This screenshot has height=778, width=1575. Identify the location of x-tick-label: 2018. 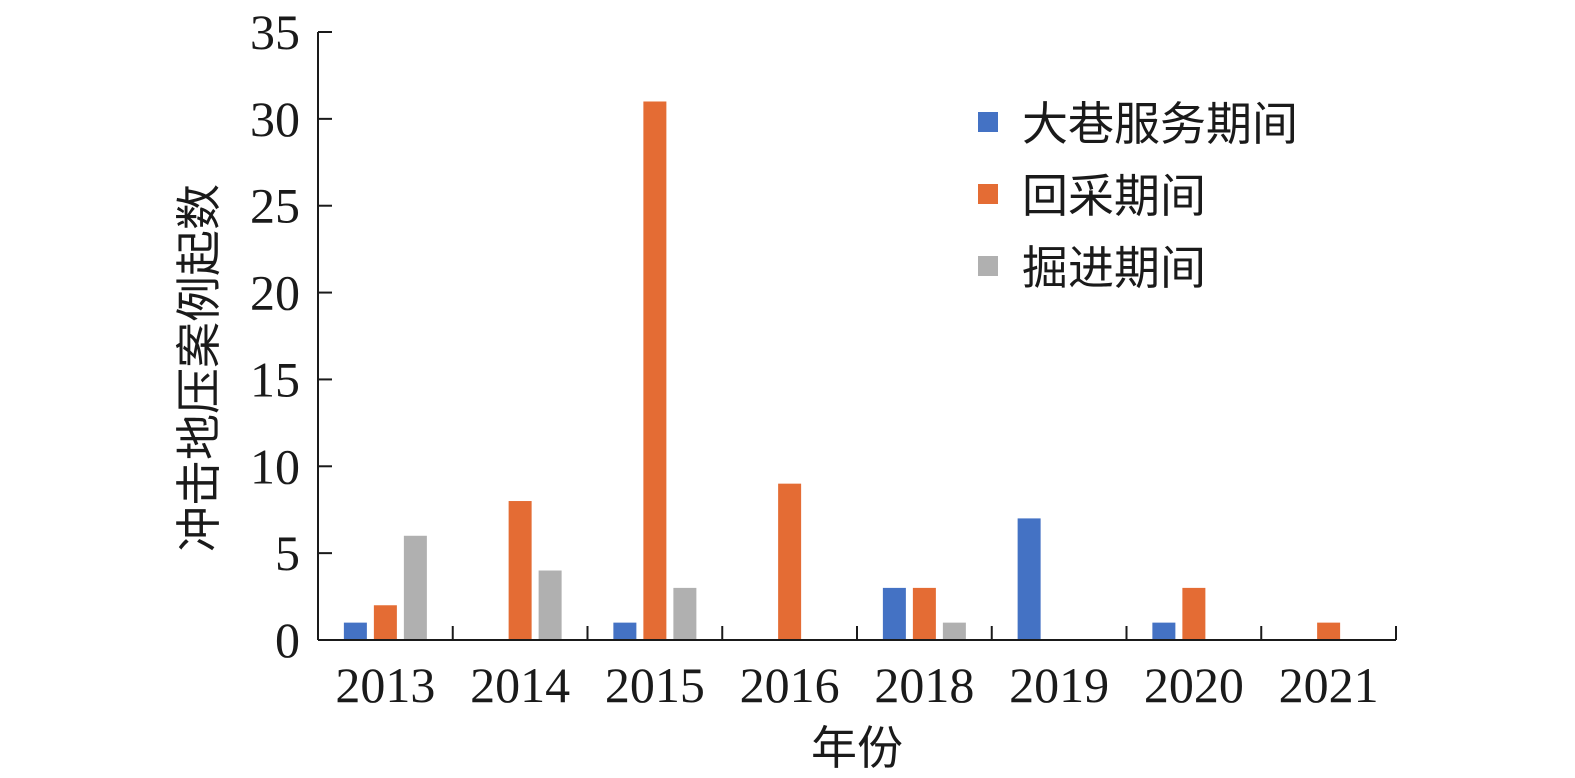
(924, 685).